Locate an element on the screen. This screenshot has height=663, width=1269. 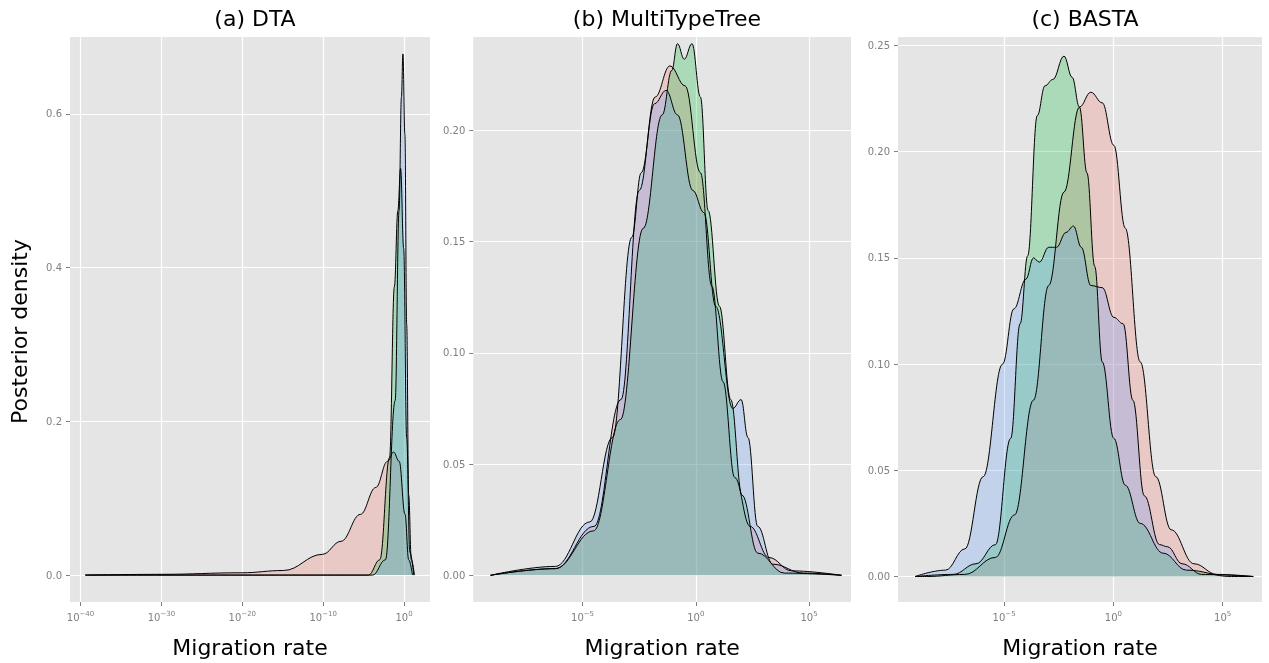
y-axis-title: Posterior density is located at coordinates (19, 331).